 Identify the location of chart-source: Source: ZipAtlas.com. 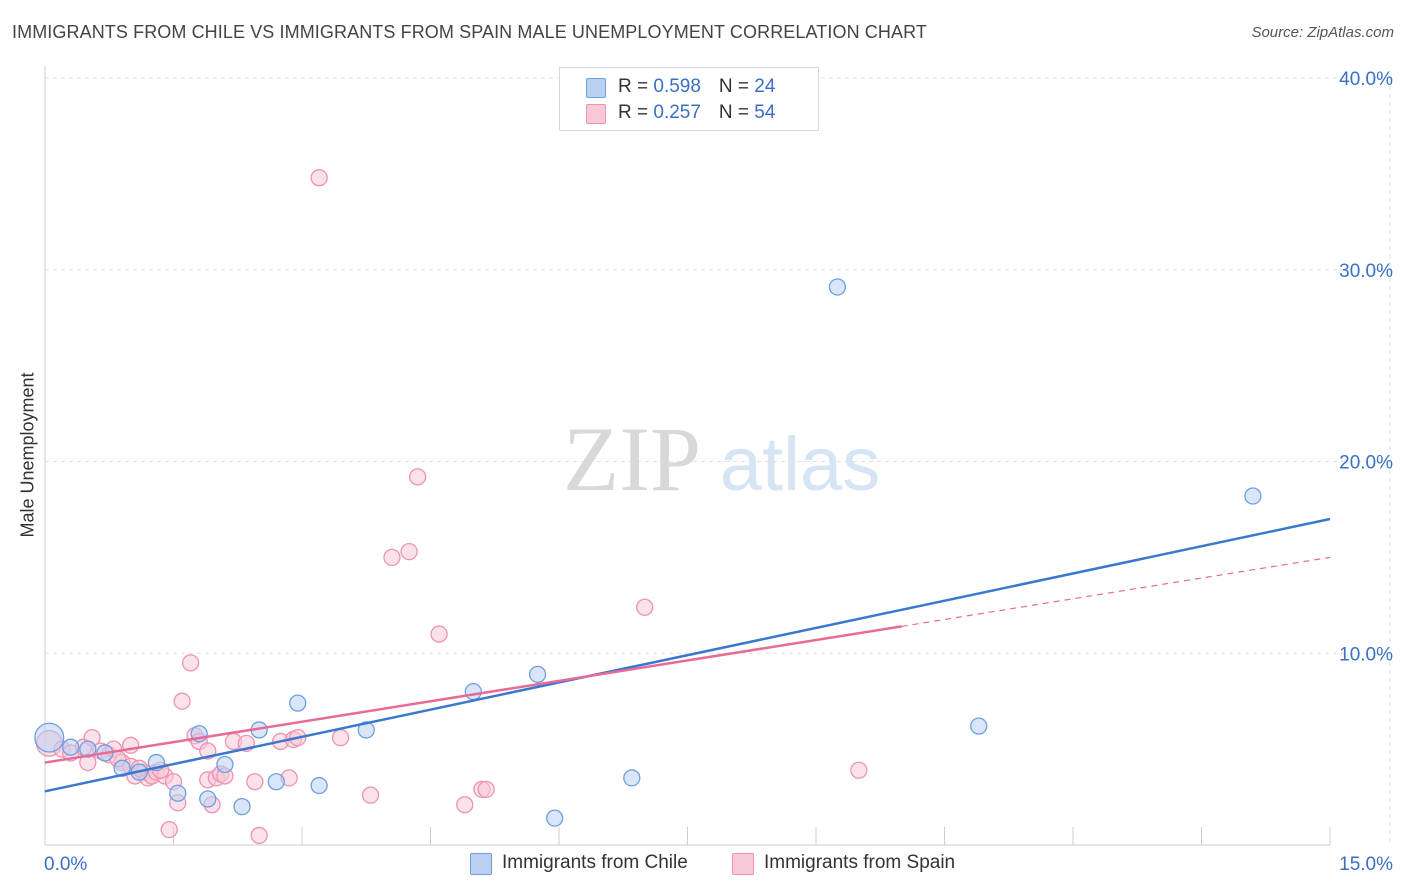
(1322, 32).